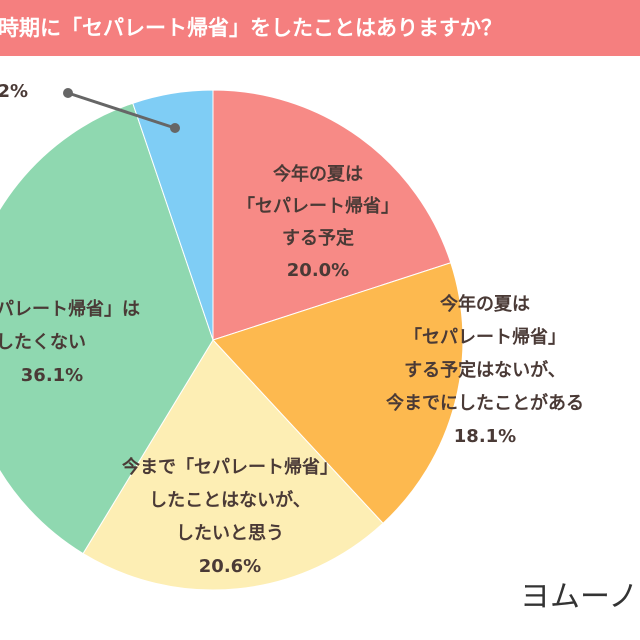 This screenshot has height=640, width=640. What do you see at coordinates (14, 91) in the screenshot?
I see `value-label: 5.2%` at bounding box center [14, 91].